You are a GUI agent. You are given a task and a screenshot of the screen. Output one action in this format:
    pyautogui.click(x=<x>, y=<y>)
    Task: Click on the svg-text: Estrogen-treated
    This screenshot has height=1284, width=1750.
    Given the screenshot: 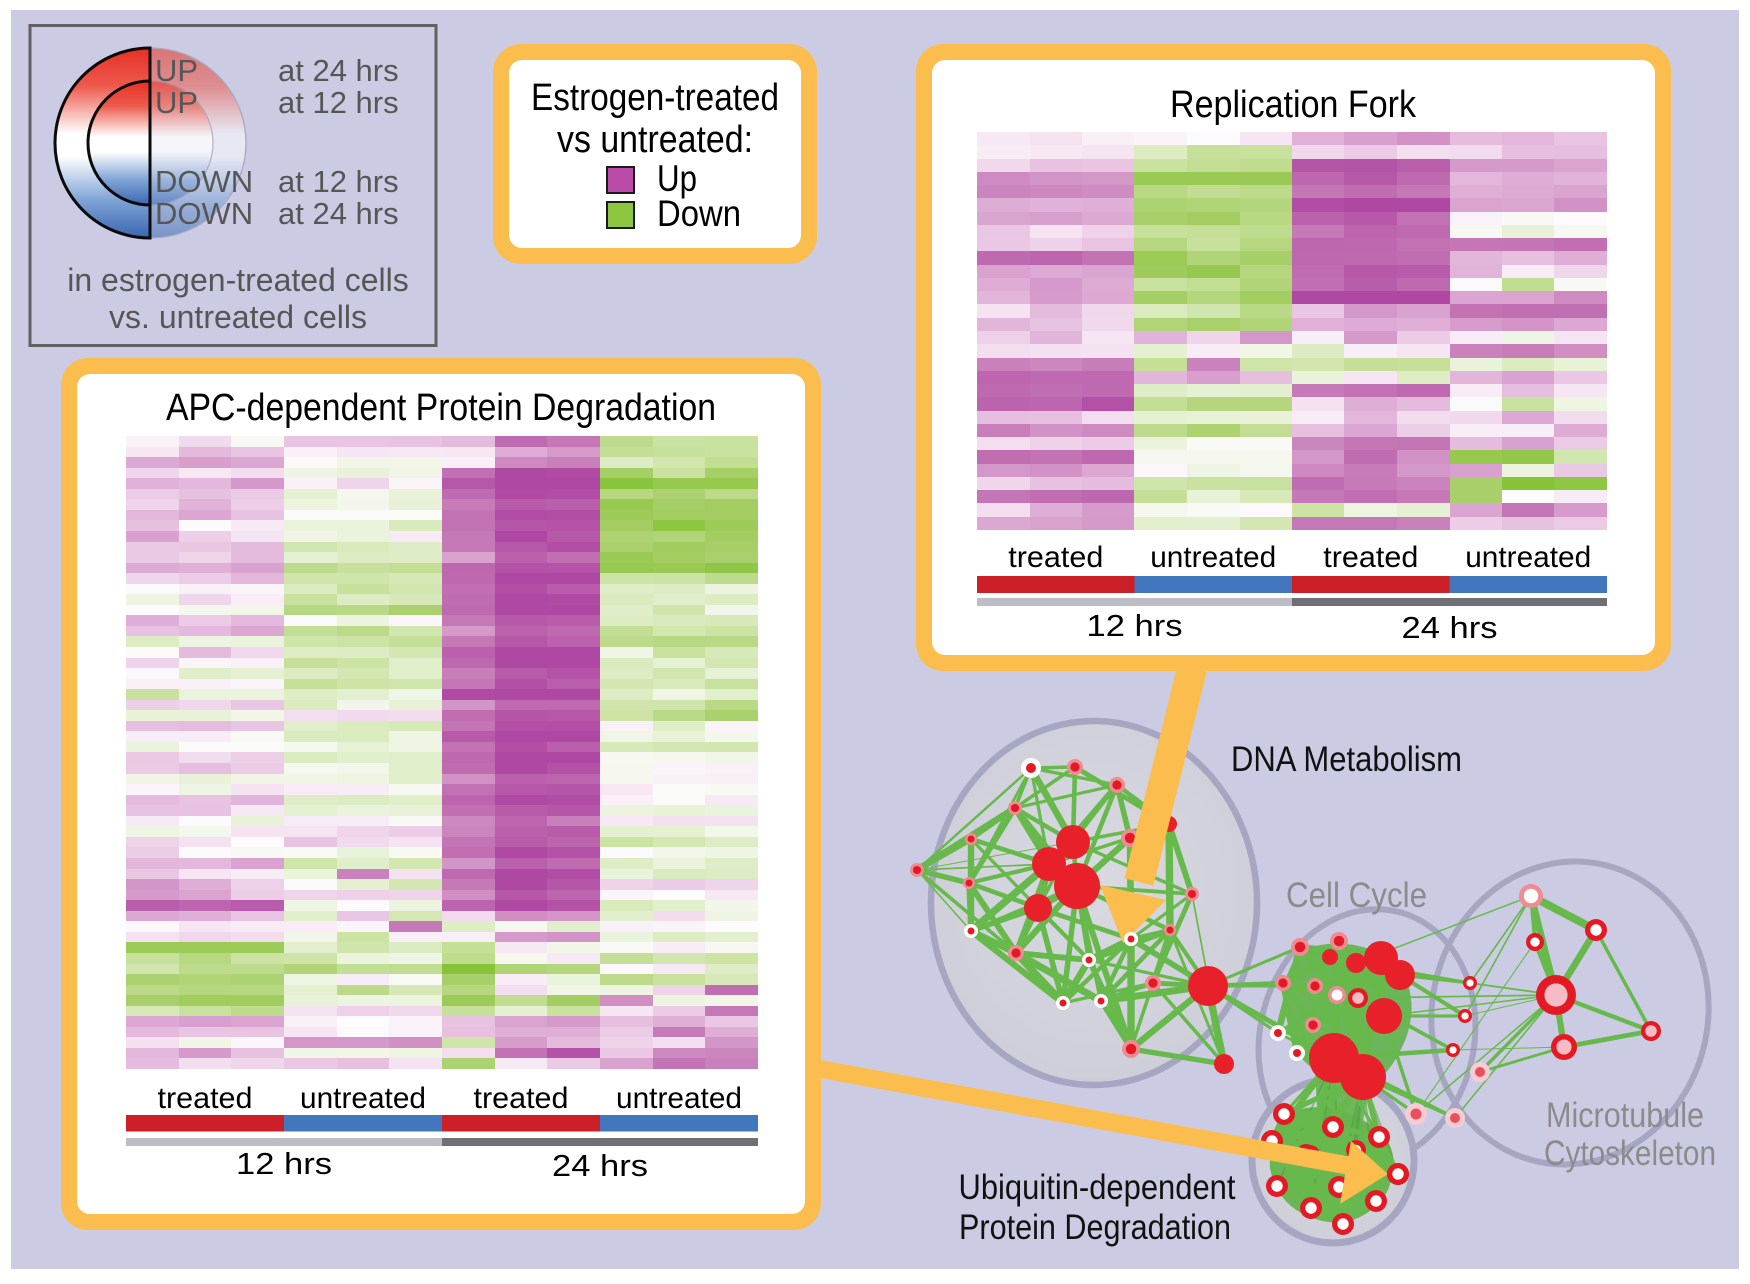 What is the action you would take?
    pyautogui.click(x=655, y=98)
    